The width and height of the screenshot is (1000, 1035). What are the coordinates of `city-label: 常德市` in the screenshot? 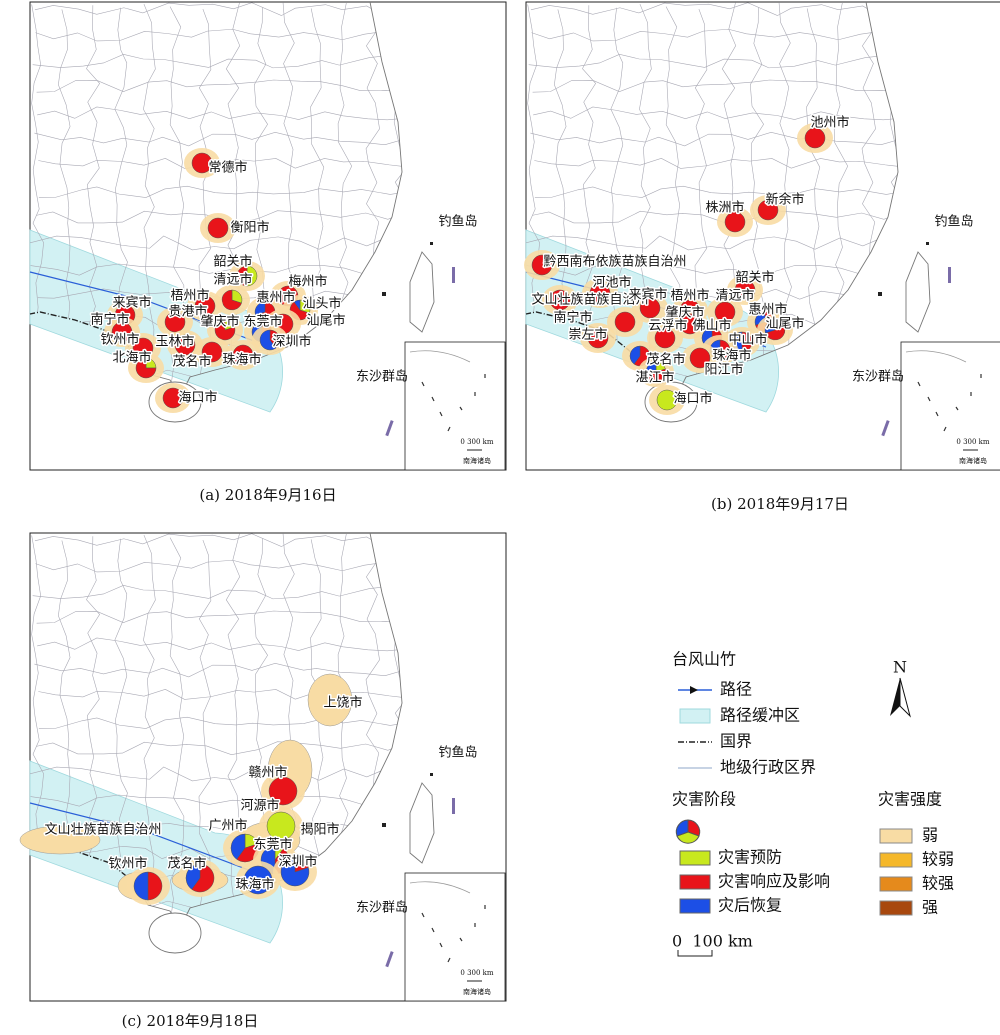 It's located at (227, 168).